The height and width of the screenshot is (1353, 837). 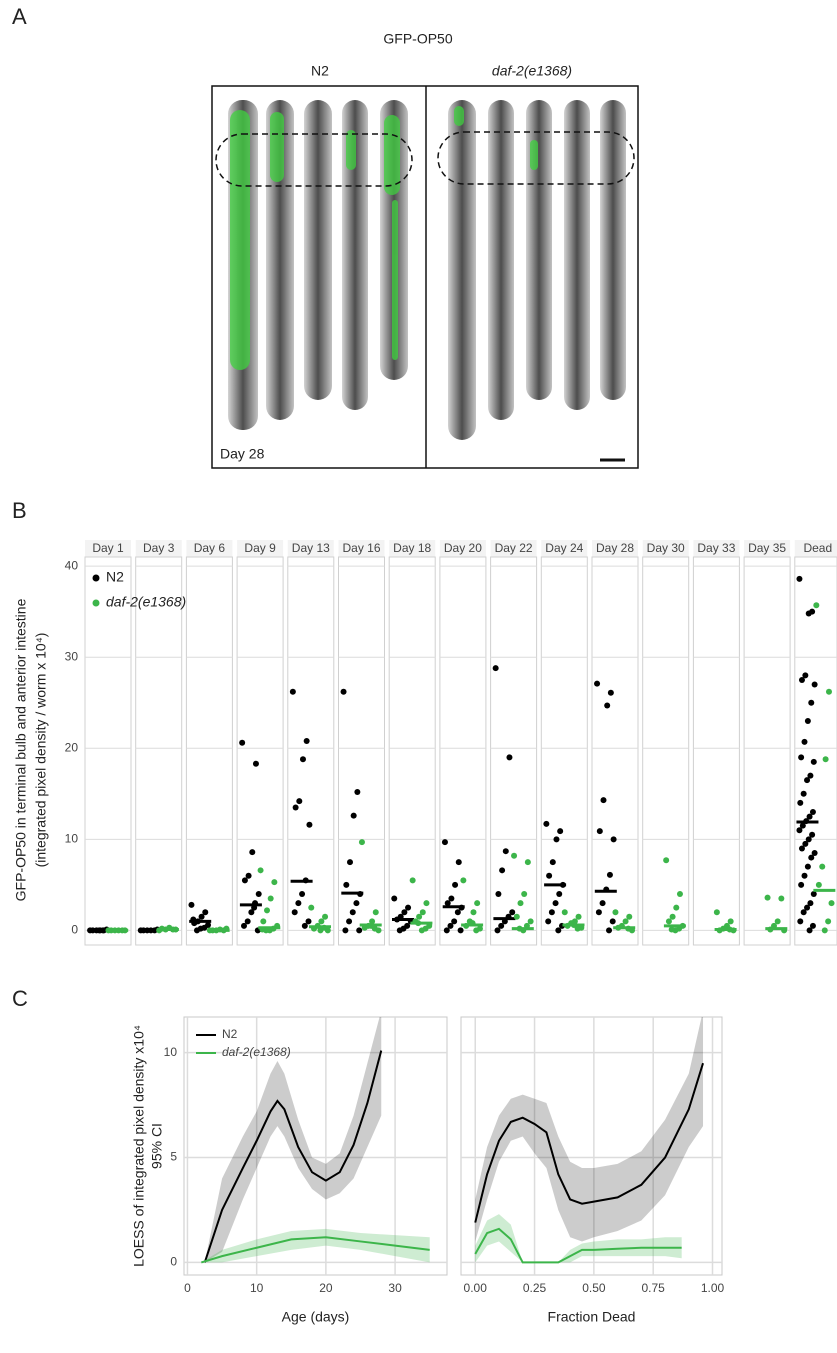 I want to click on y-tick-label: 30, so click(x=72, y=656).